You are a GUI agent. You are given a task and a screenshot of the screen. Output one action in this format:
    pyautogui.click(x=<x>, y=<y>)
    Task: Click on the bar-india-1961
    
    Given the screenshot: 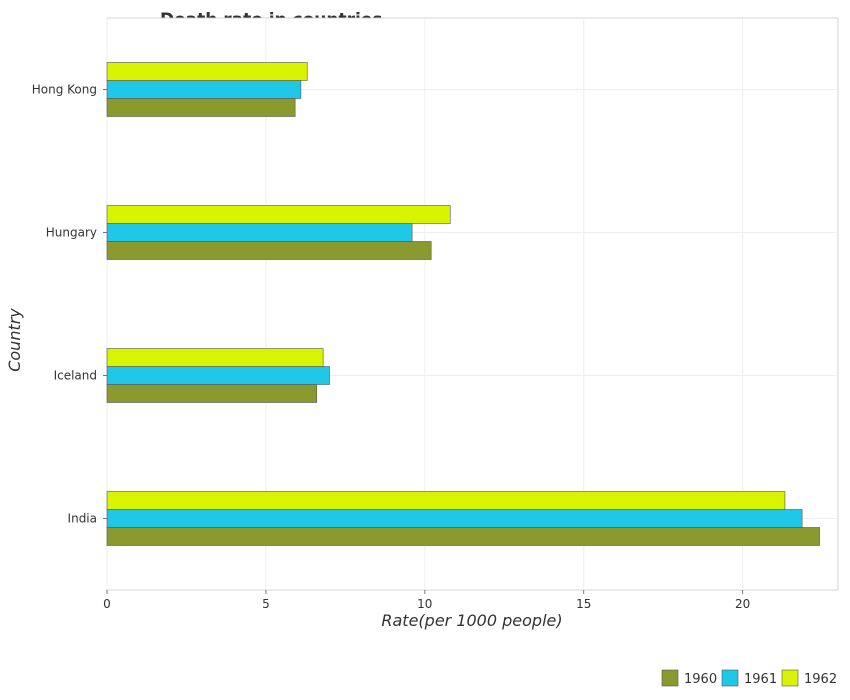 What is the action you would take?
    pyautogui.click(x=454, y=518)
    